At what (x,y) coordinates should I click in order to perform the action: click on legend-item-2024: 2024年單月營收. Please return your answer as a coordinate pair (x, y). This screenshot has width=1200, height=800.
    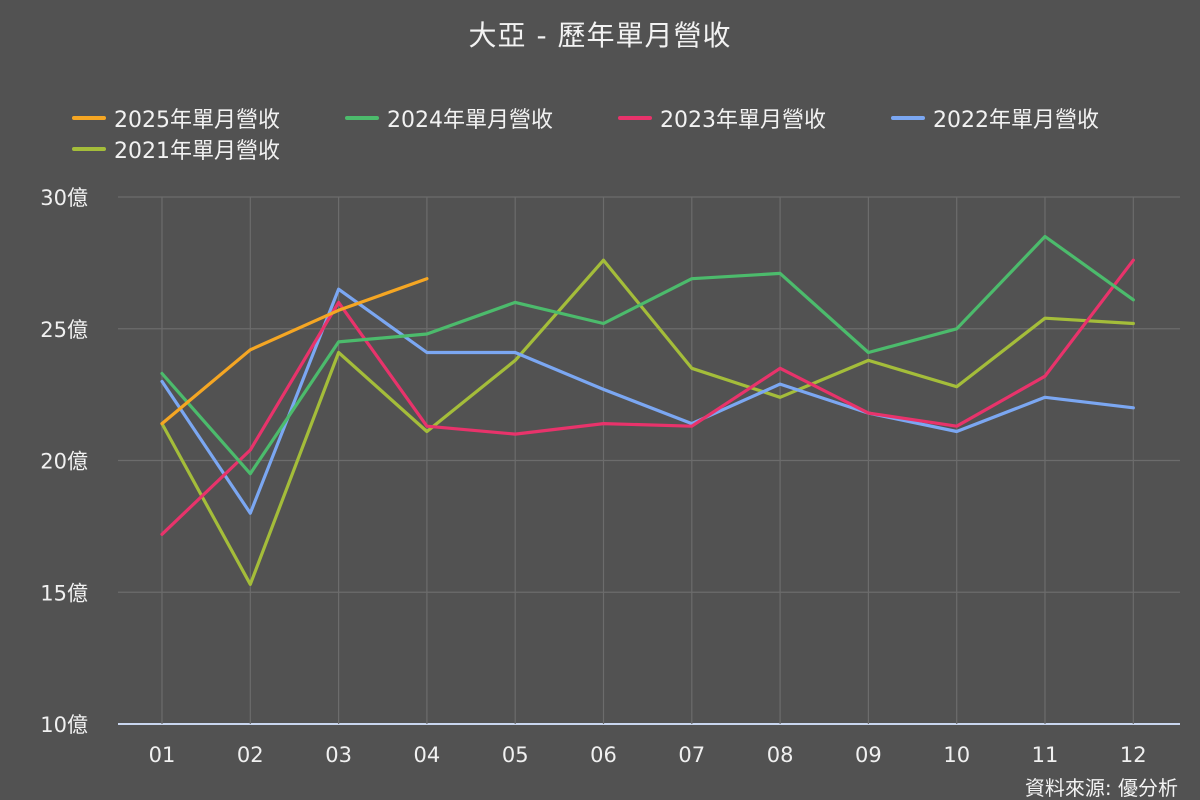
    Looking at the image, I should click on (449, 118).